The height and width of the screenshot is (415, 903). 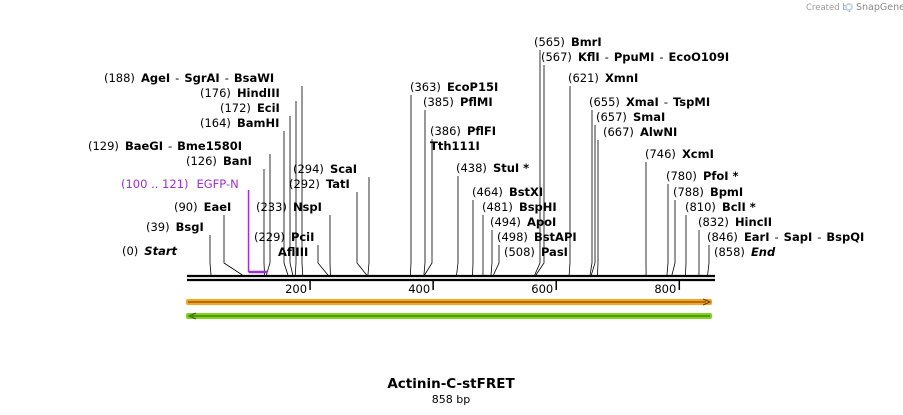 I want to click on enzyme-name: PciI, so click(x=302, y=237).